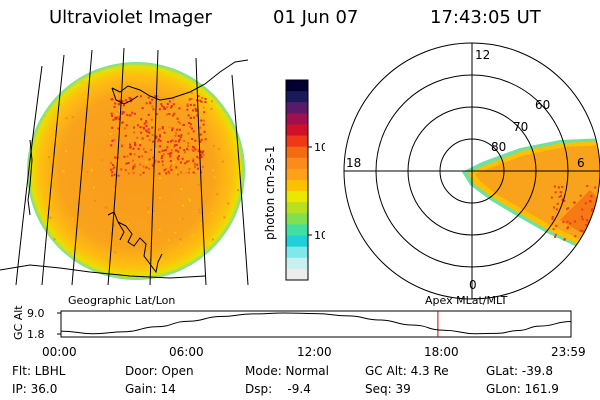 This screenshot has height=400, width=600. What do you see at coordinates (186, 352) in the screenshot?
I see `xtick-label-0600: 06:00` at bounding box center [186, 352].